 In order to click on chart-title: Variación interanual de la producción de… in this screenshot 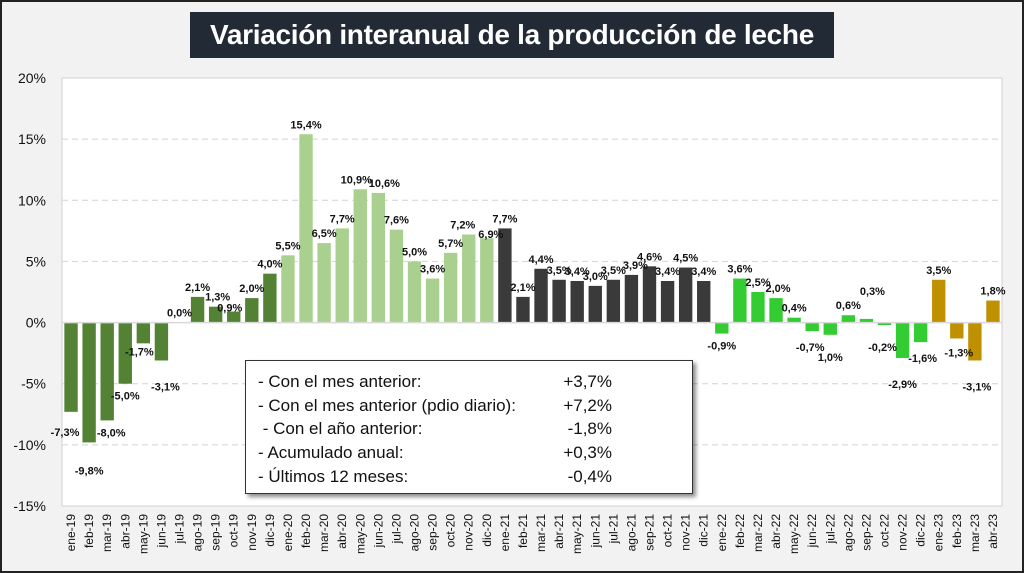, I will do `click(512, 35)`.